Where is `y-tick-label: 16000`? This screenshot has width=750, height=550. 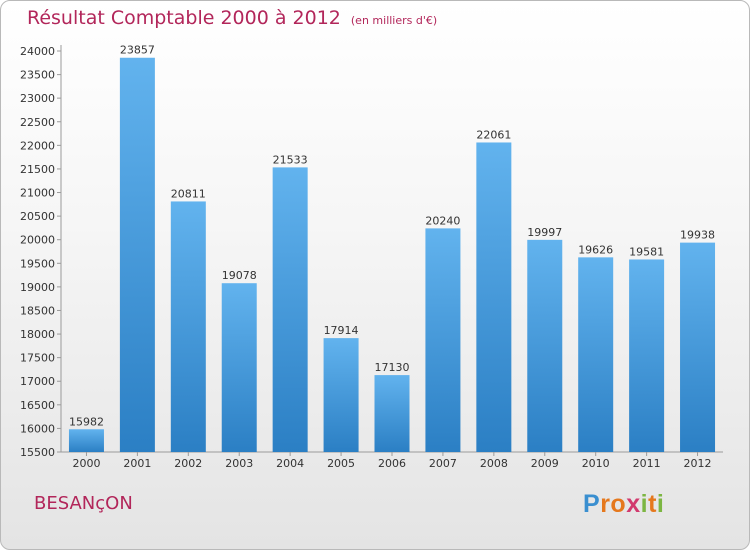 y-tick-label: 16000 is located at coordinates (37, 428).